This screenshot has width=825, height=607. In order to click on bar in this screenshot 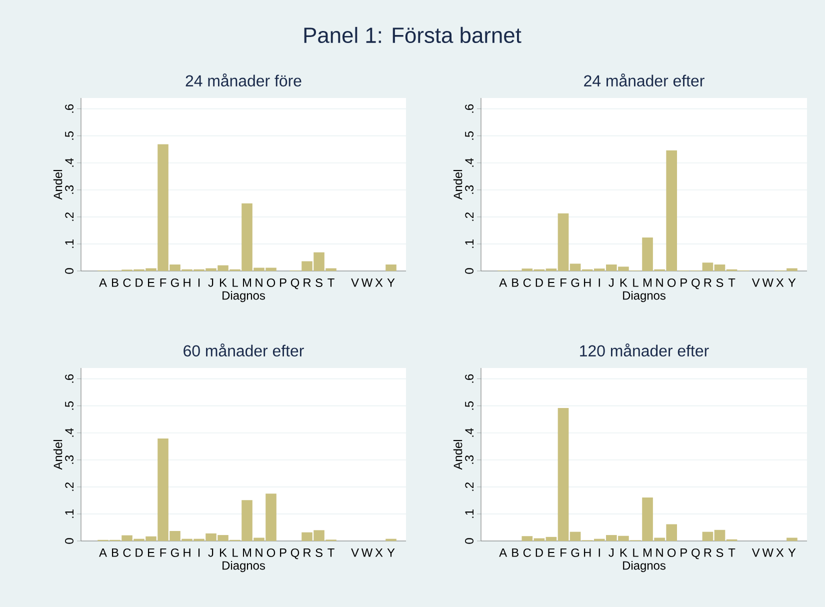, I will do `click(792, 539)`.